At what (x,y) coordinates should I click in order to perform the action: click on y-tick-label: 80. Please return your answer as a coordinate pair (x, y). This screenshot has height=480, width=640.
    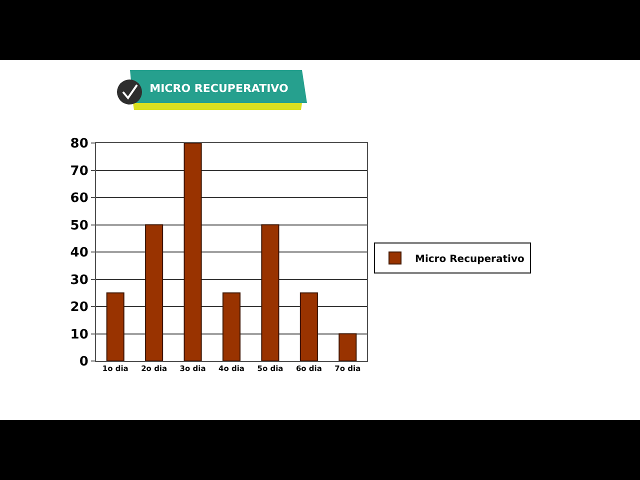
    Looking at the image, I should click on (79, 144).